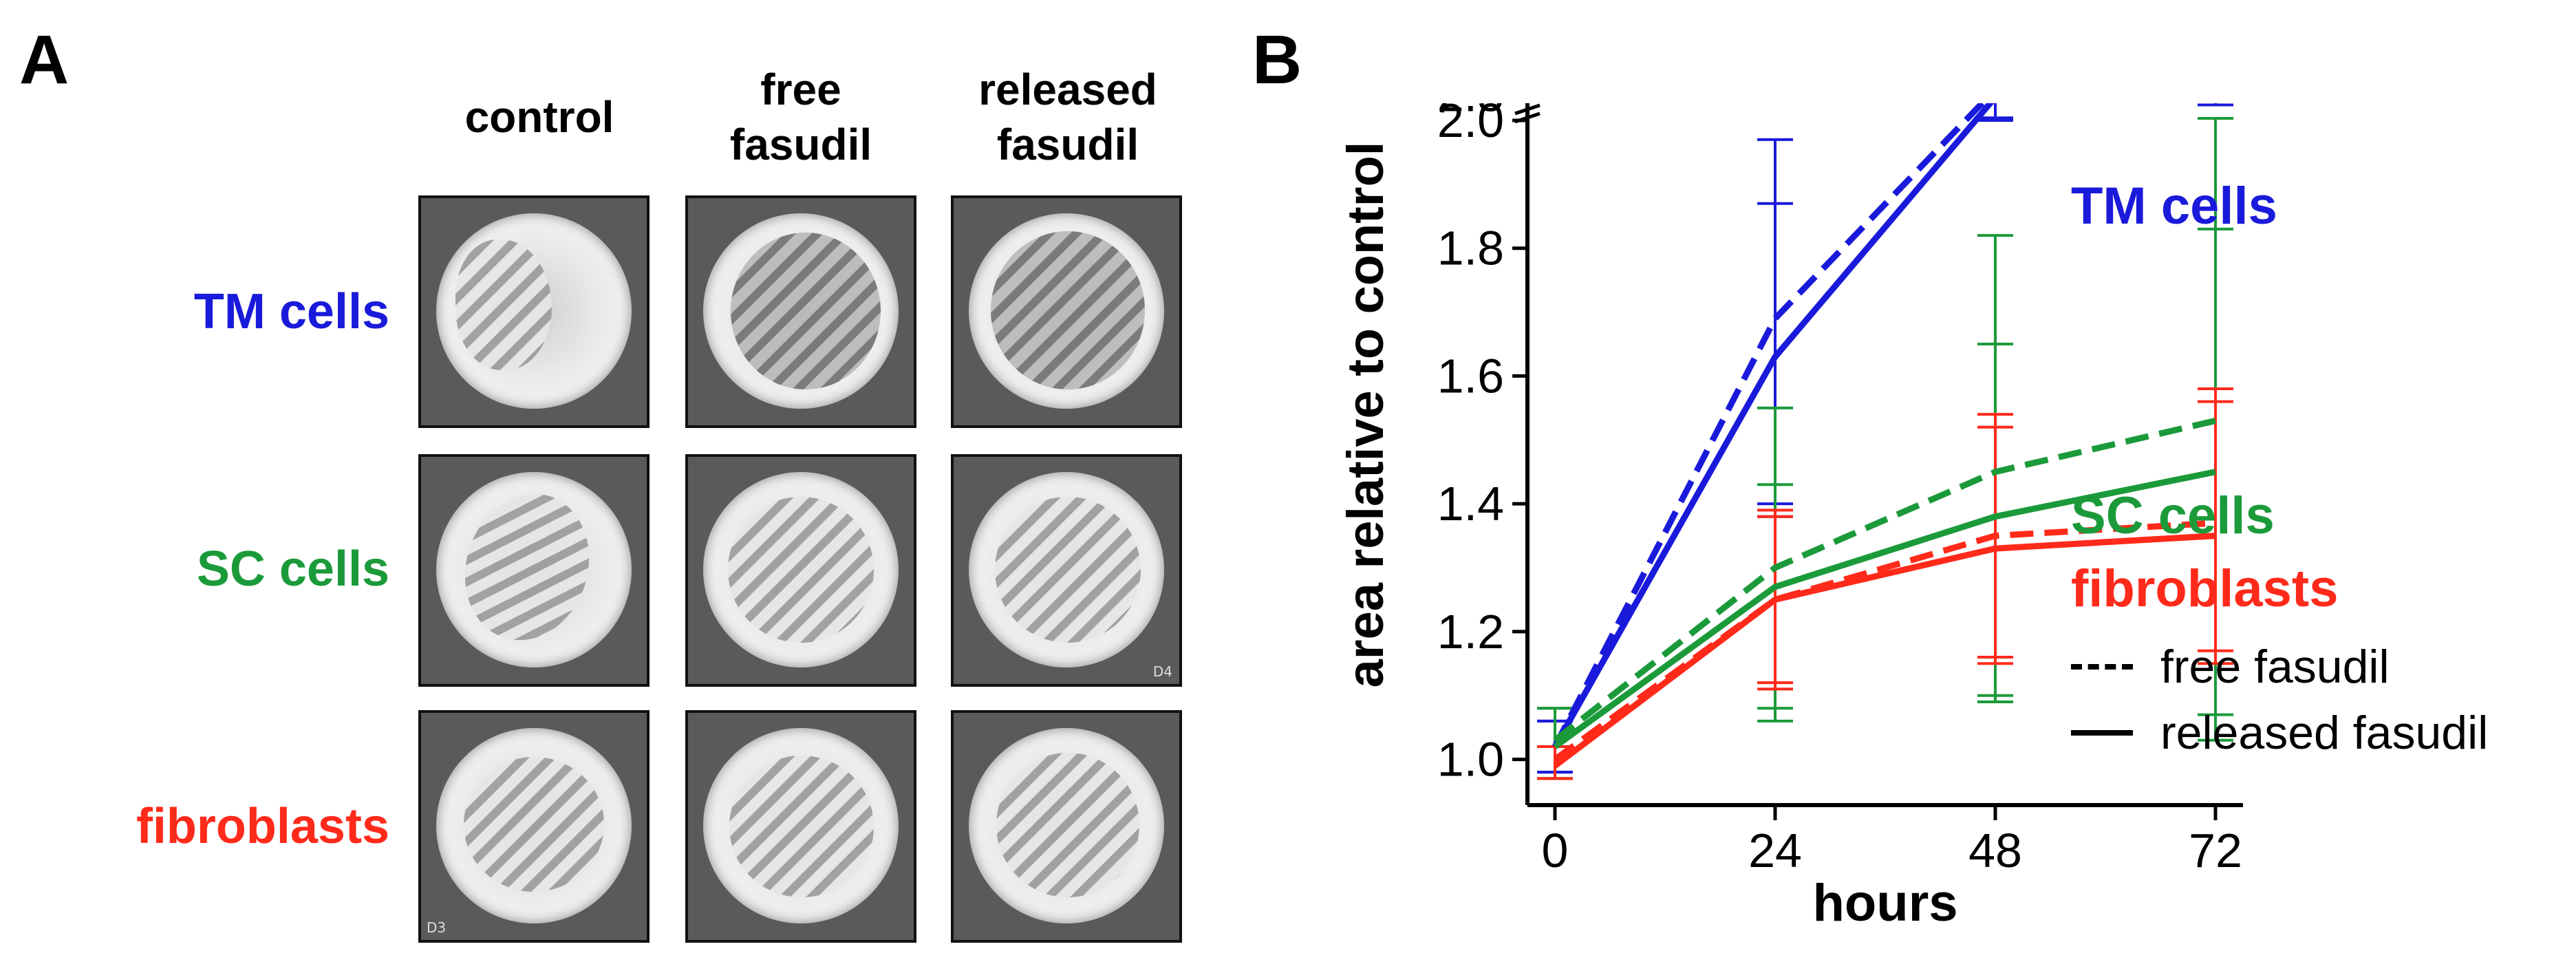  I want to click on well-id-label: D4, so click(1162, 671).